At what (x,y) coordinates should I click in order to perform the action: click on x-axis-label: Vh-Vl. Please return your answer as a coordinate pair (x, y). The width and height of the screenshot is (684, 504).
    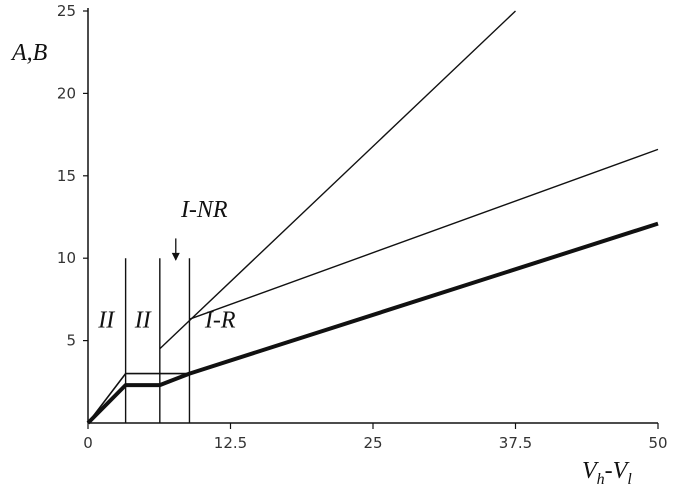
    Looking at the image, I should click on (607, 473).